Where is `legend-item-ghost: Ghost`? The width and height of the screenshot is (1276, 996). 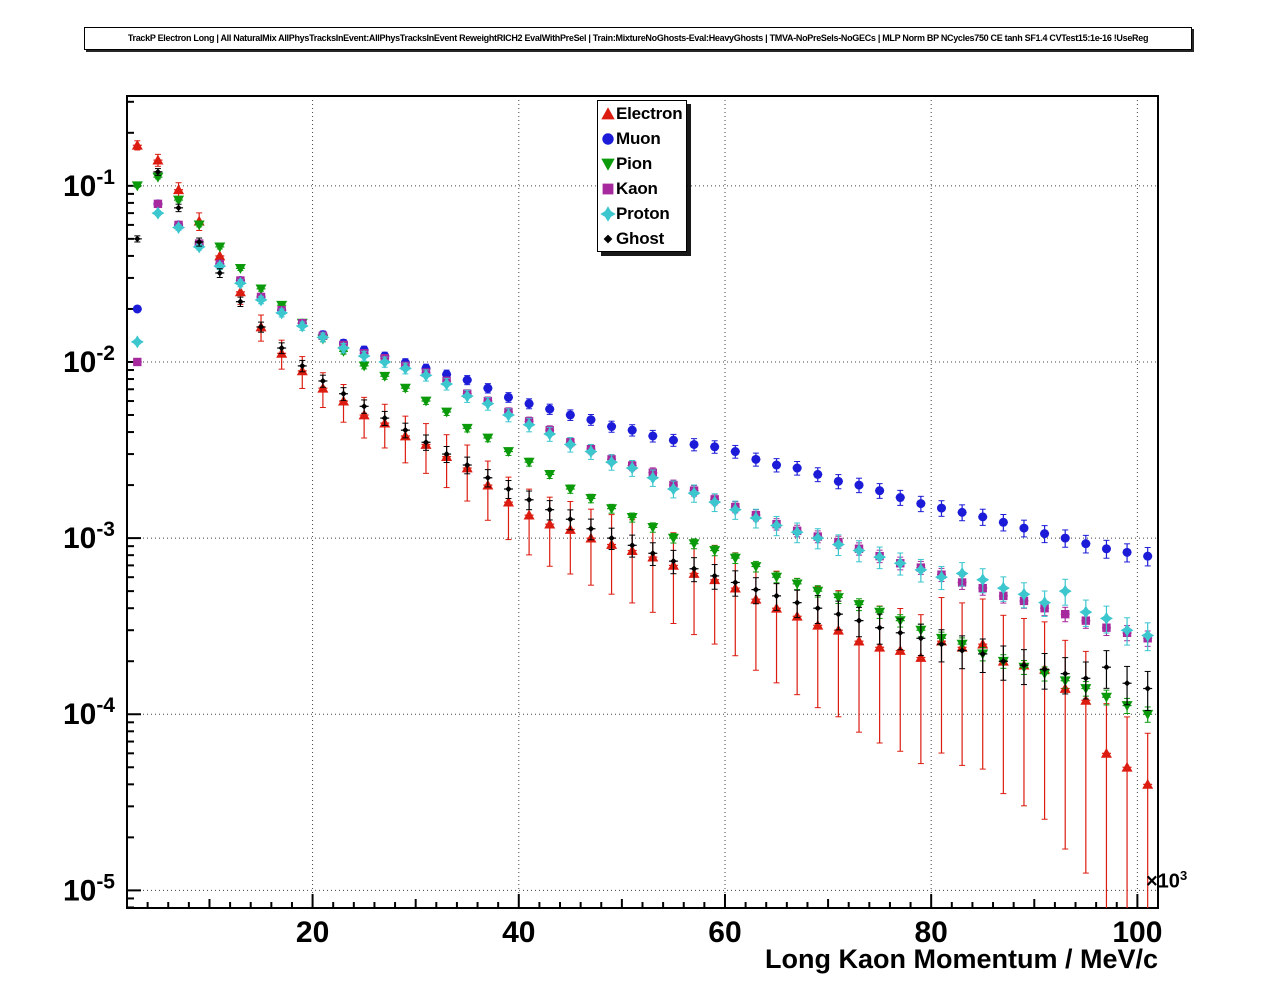
legend-item-ghost: Ghost is located at coordinates (642, 238).